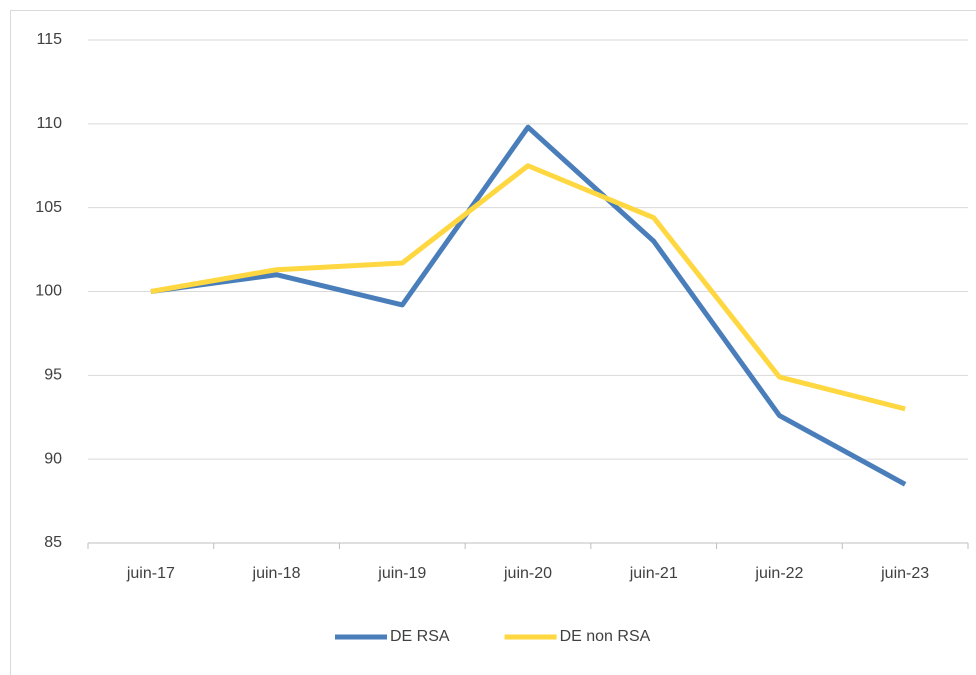  I want to click on x-tick-label: juin-19, so click(401, 573).